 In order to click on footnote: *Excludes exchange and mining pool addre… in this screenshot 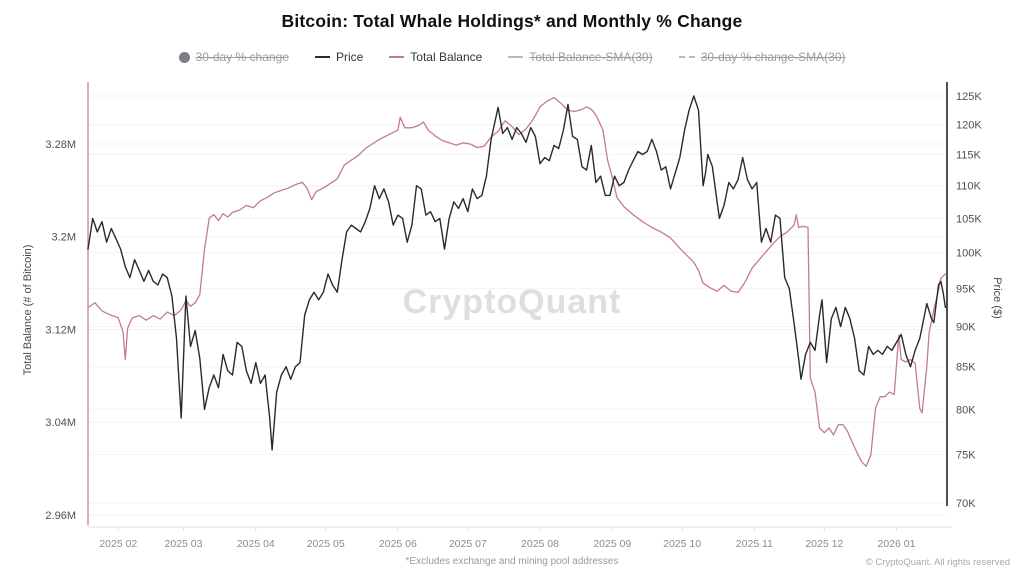, I will do `click(512, 561)`.